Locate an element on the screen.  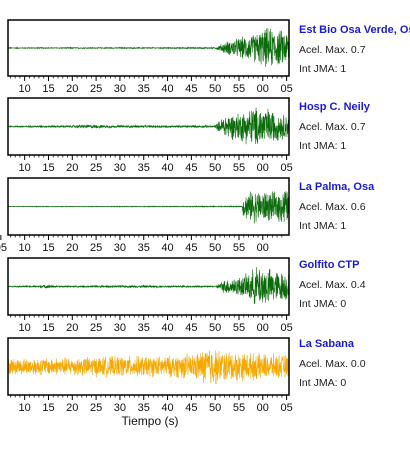
station-info-5: La Sabana Acel. Max. 0.0 Int JMA: 0 is located at coordinates (354, 363).